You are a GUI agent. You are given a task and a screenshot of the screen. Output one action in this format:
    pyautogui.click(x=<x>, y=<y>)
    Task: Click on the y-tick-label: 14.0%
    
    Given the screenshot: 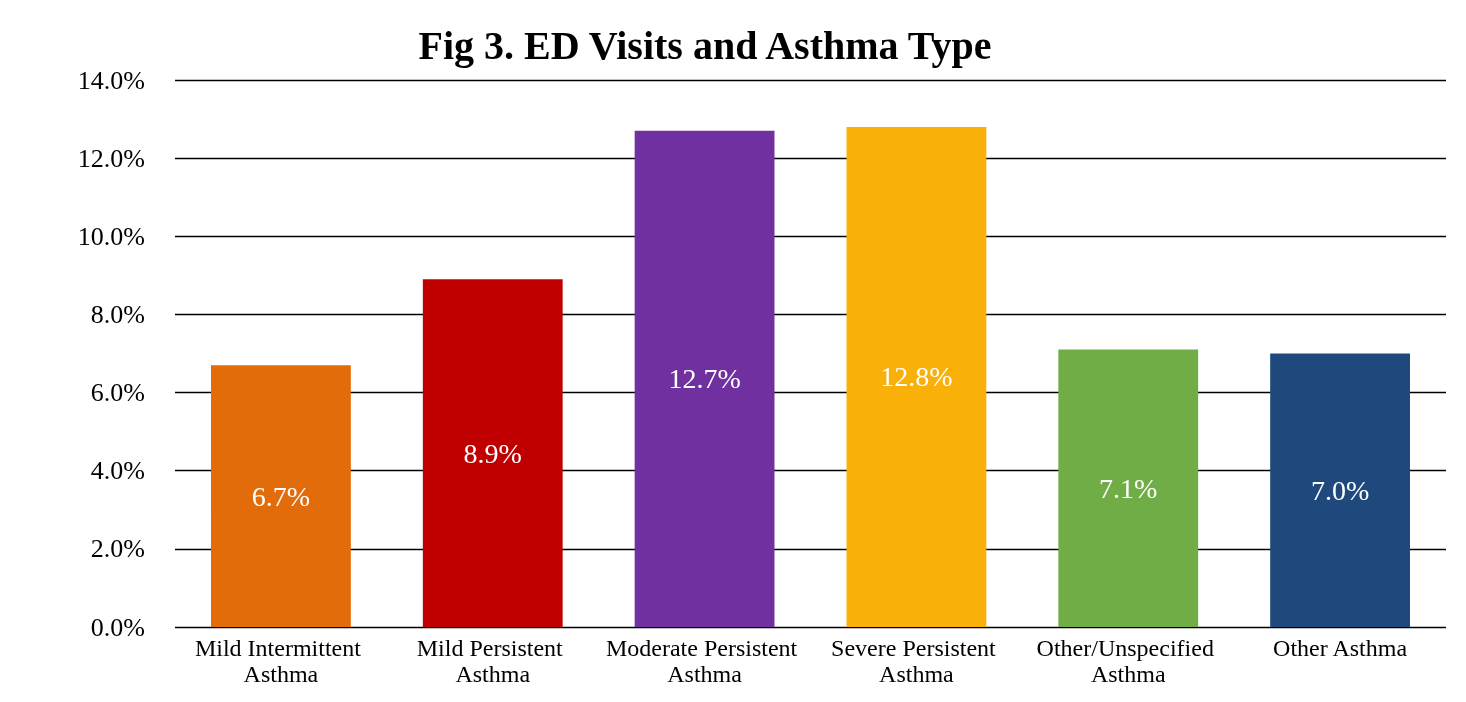 What is the action you would take?
    pyautogui.click(x=111, y=80)
    